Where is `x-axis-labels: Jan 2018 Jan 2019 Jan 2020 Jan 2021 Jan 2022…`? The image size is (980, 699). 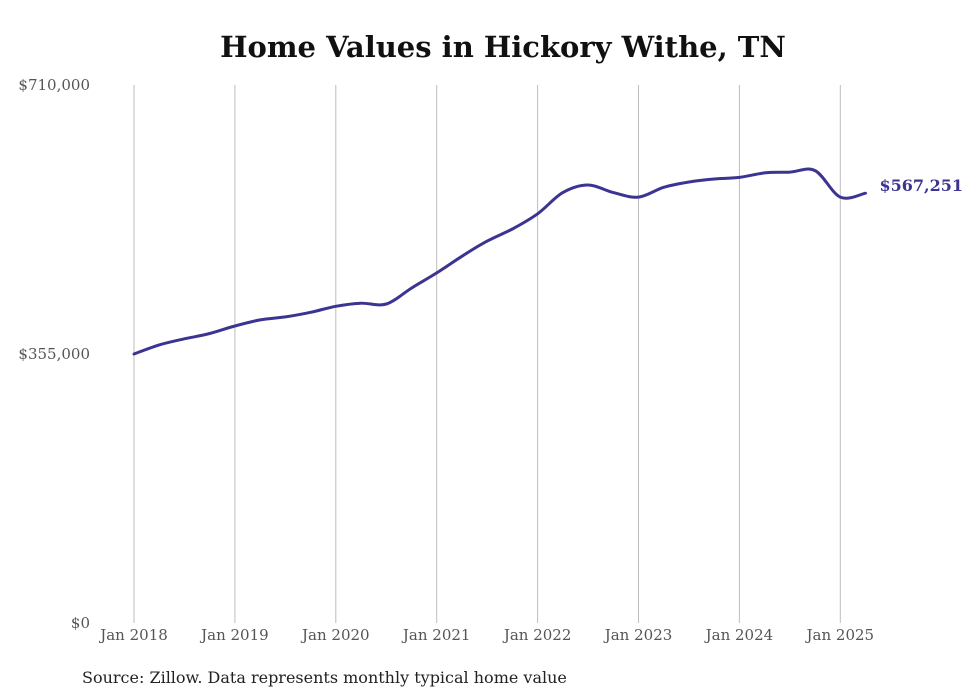 x-axis-labels: Jan 2018 Jan 2019 Jan 2020 Jan 2021 Jan 2022… is located at coordinates (486, 635).